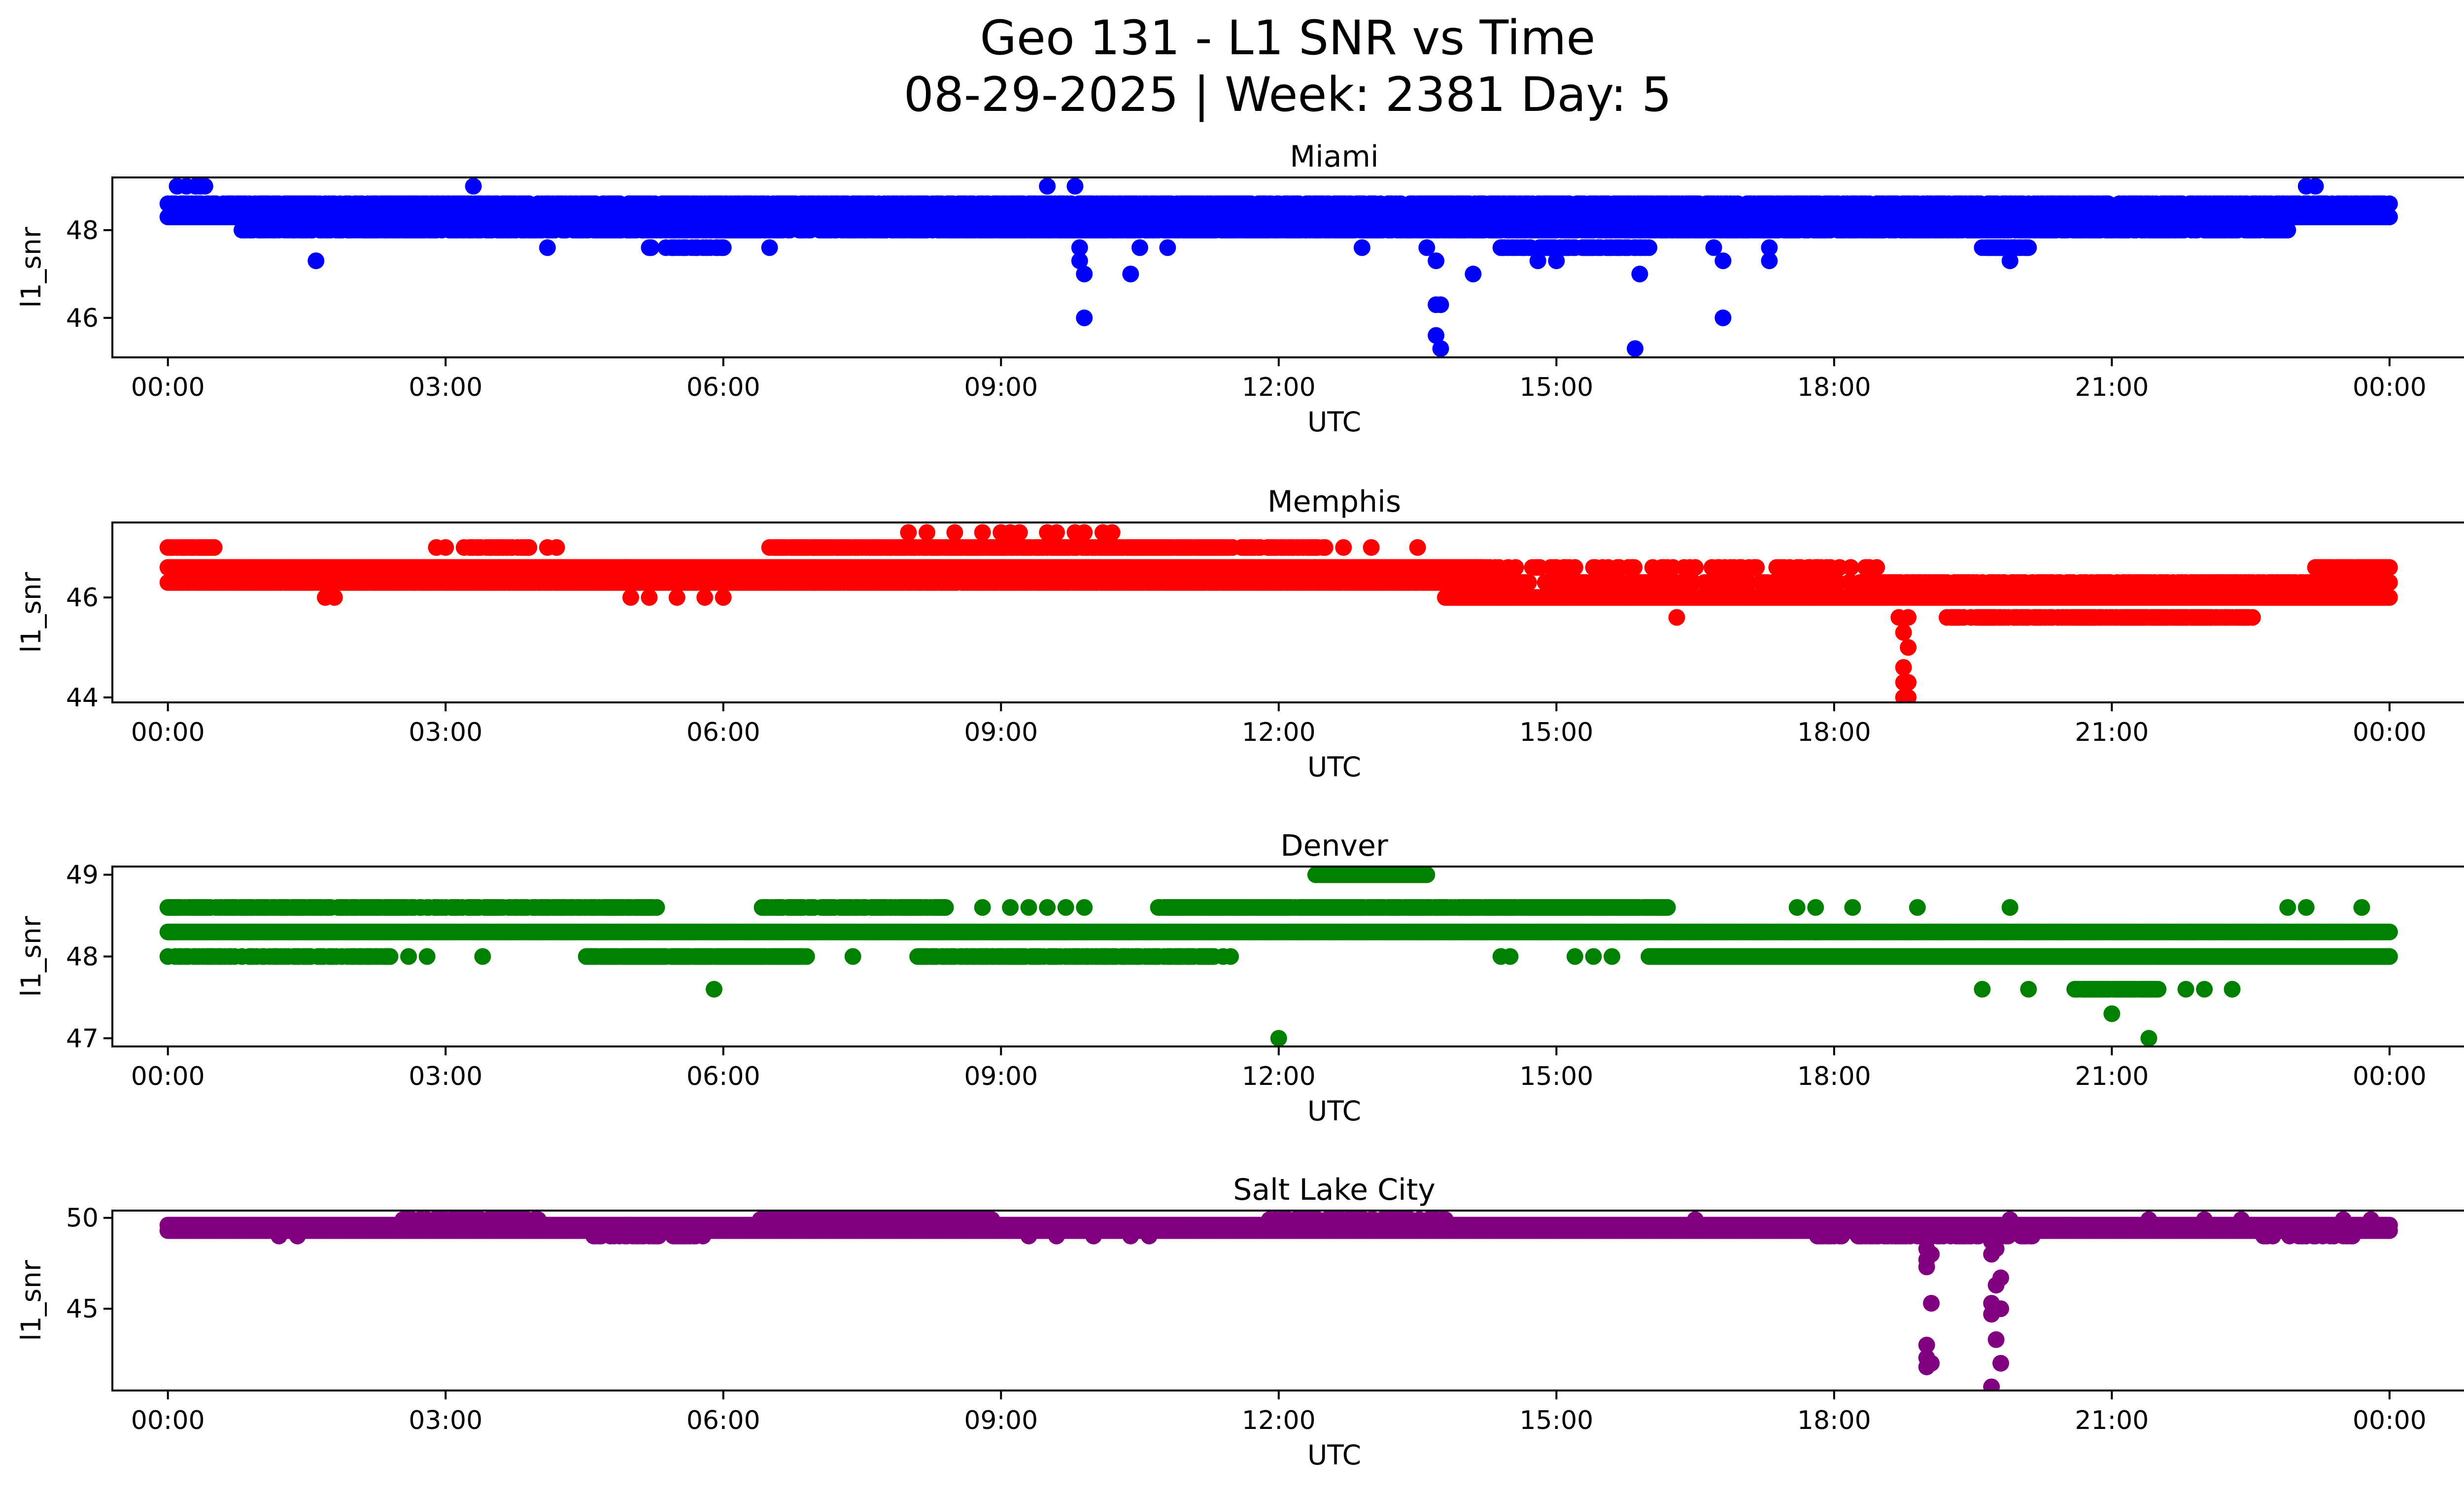 This screenshot has width=2464, height=1495. What do you see at coordinates (1834, 387) in the screenshot?
I see `x-tick-label: 18:00` at bounding box center [1834, 387].